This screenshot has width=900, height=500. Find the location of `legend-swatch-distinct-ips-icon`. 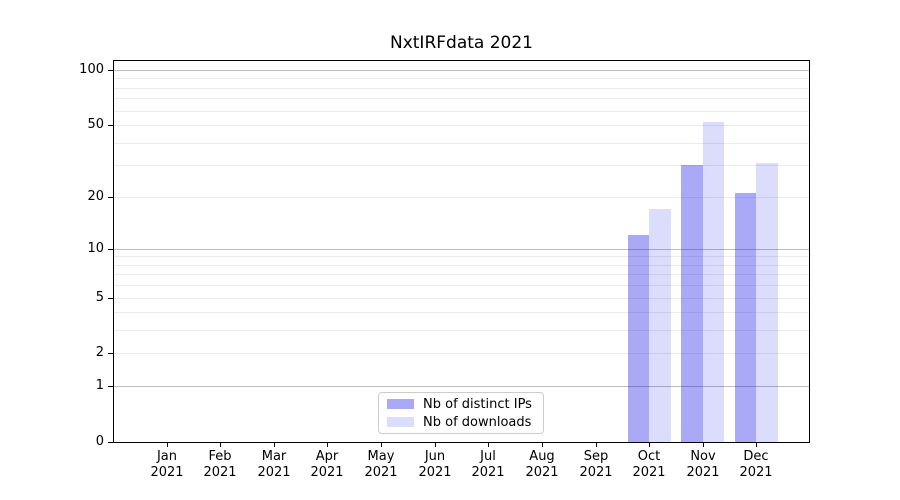

legend-swatch-distinct-ips-icon is located at coordinates (400, 404).